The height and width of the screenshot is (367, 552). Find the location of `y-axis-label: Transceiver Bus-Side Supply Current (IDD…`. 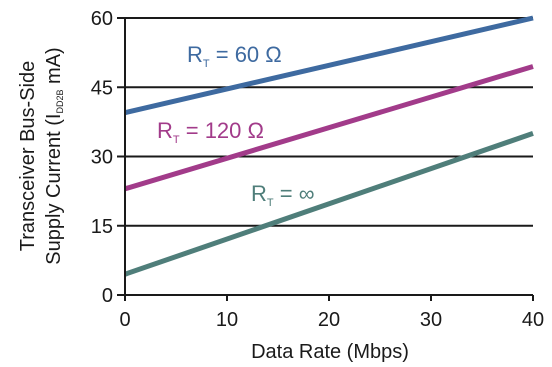

y-axis-label: Transceiver Bus-Side Supply Current (IDD… is located at coordinates (41, 155).